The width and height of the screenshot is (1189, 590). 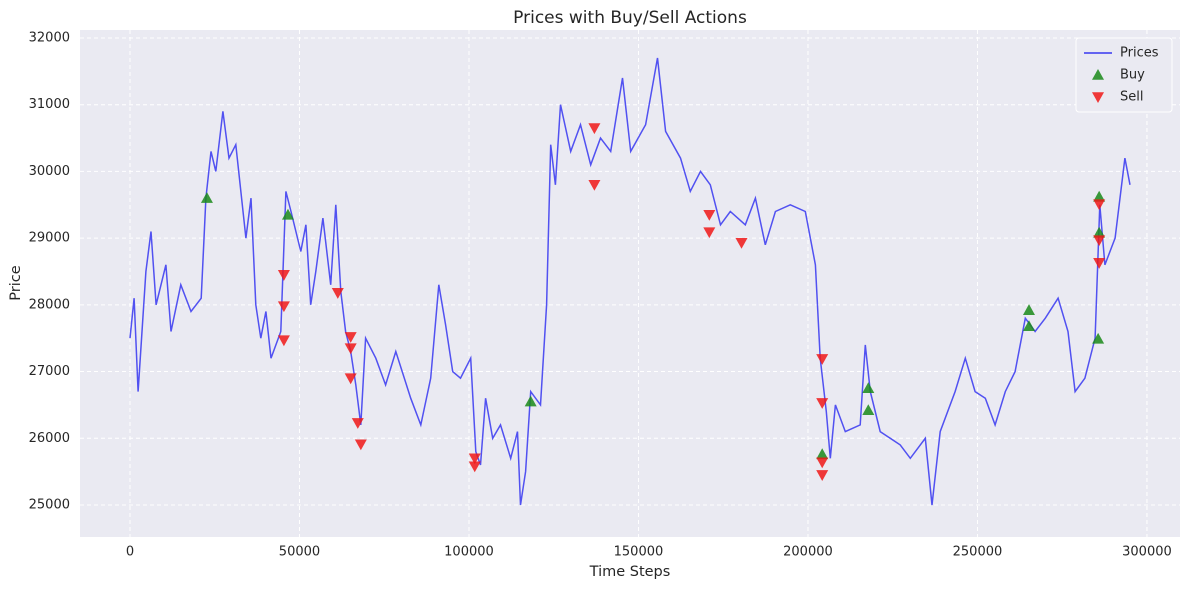 What do you see at coordinates (49, 371) in the screenshot?
I see `y-tick-label: 27000` at bounding box center [49, 371].